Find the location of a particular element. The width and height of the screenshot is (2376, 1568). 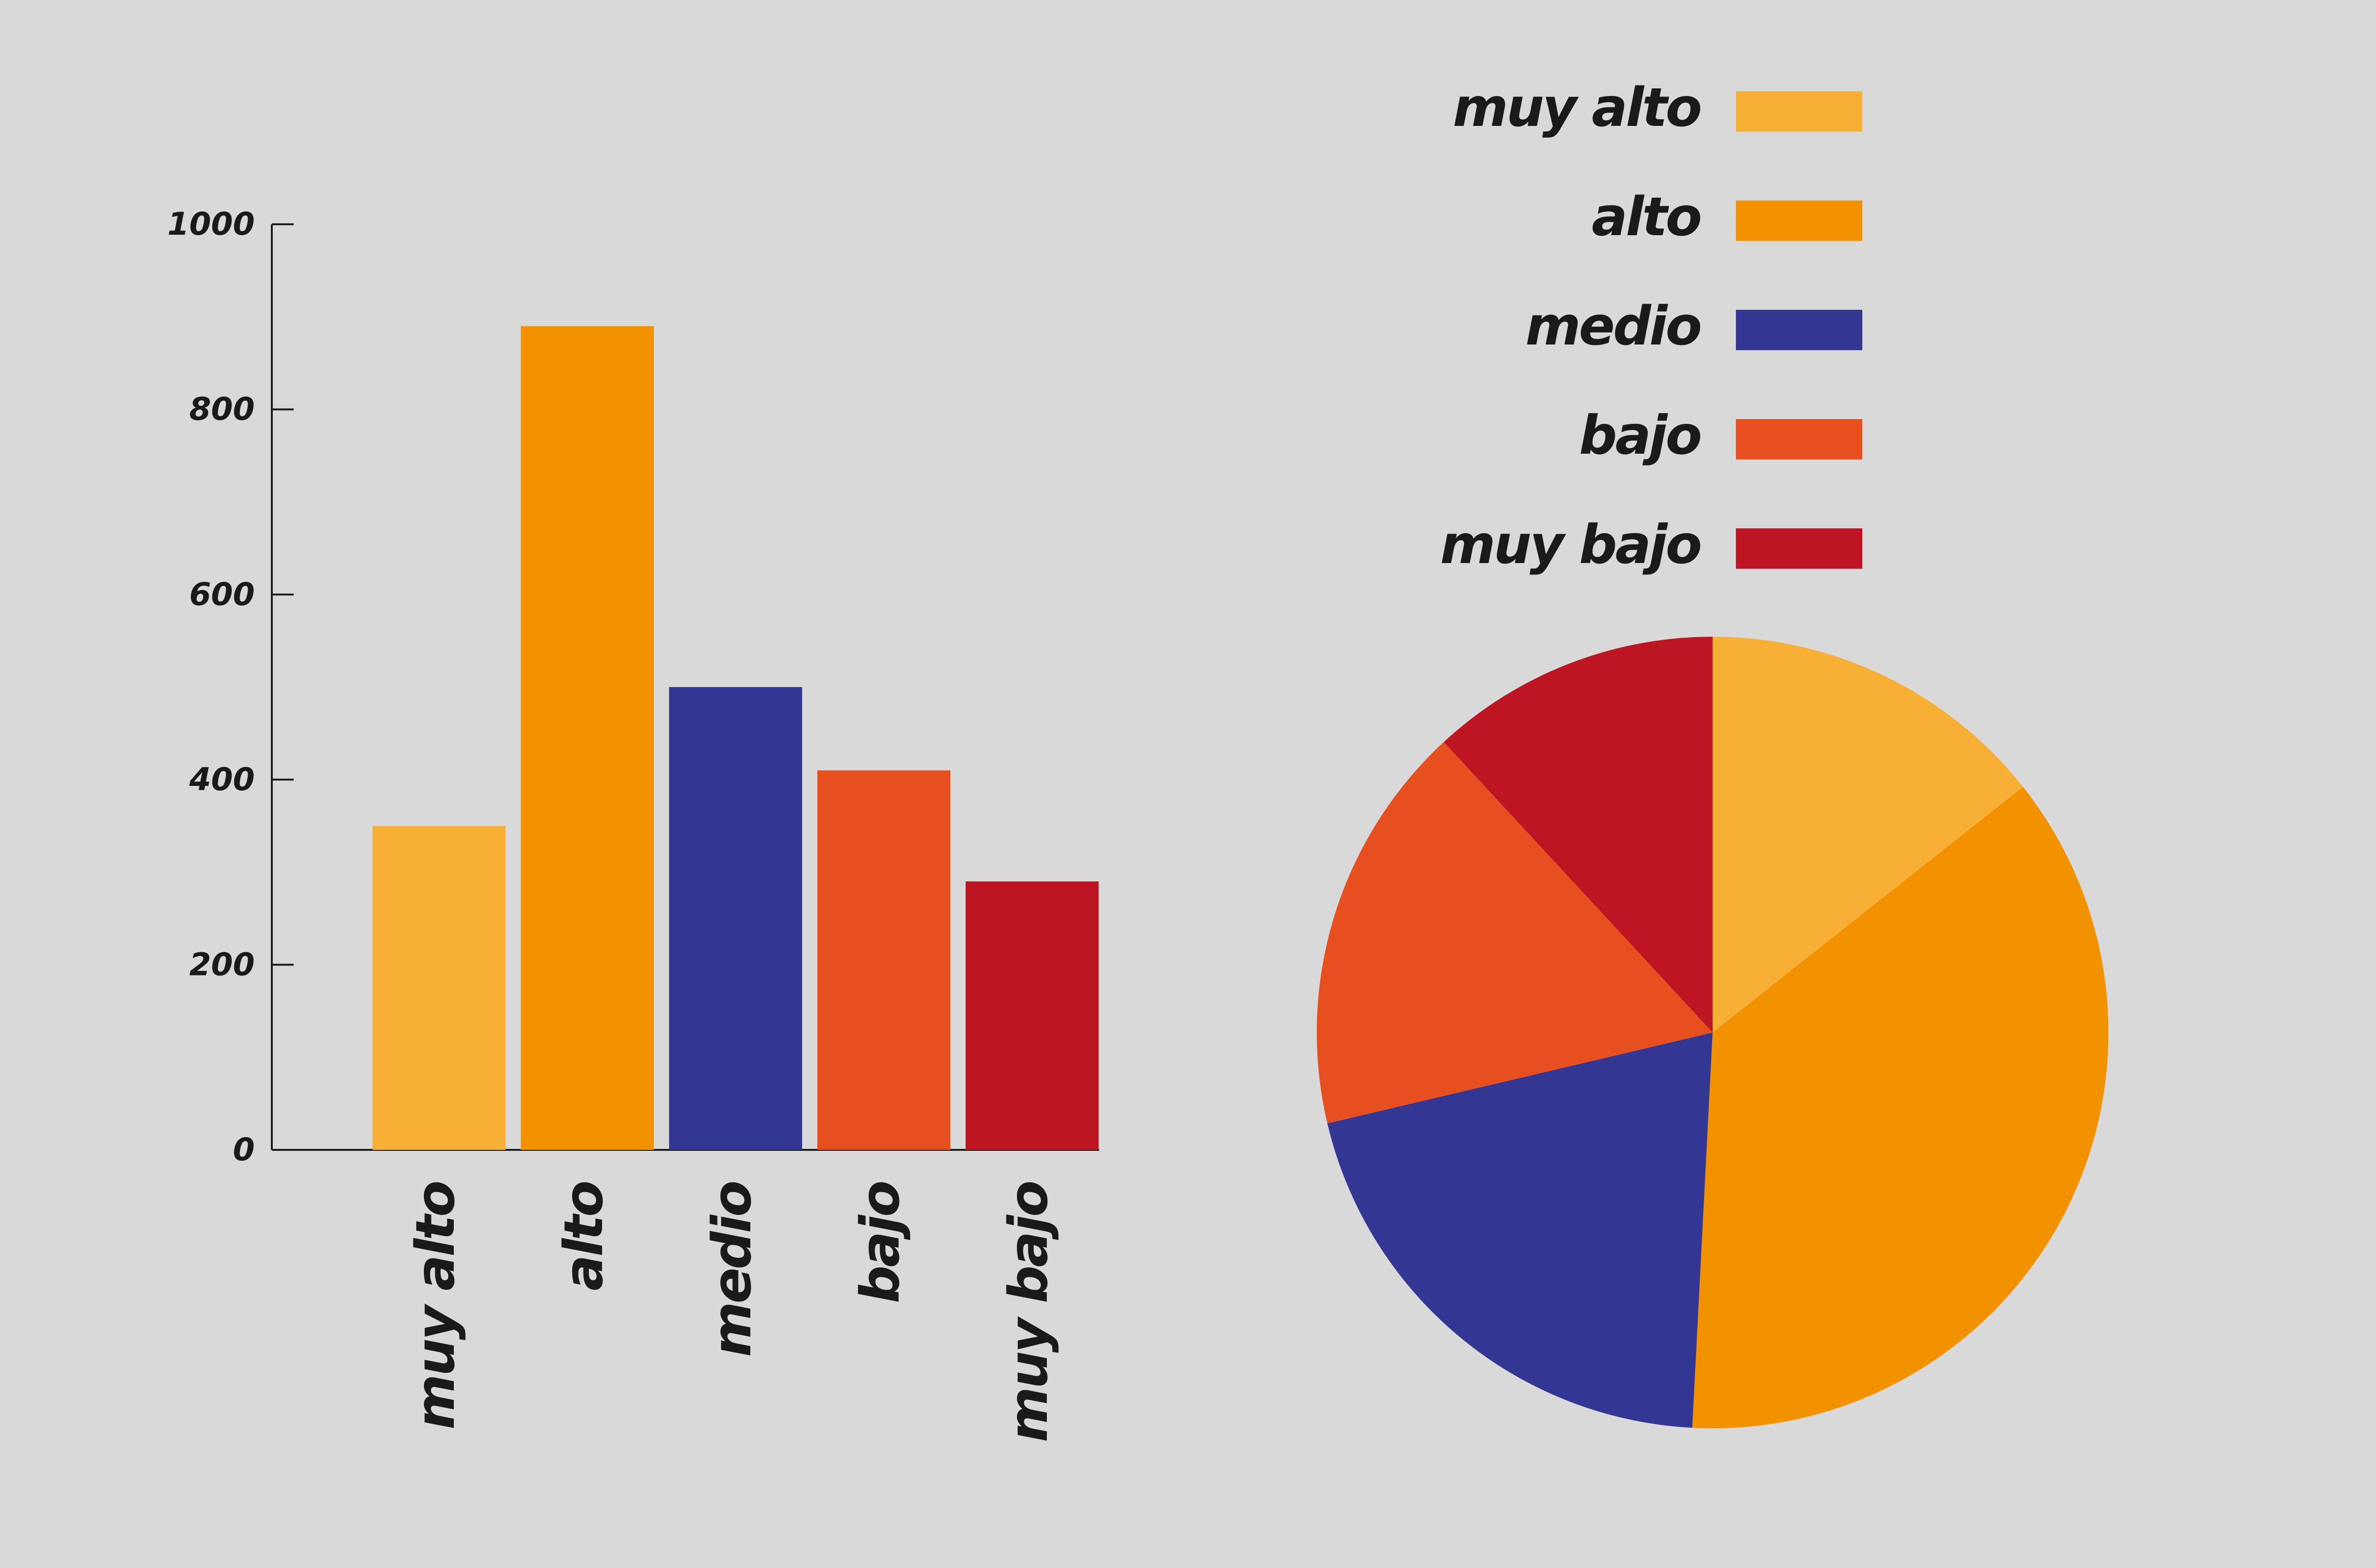

x-tick-label: alto is located at coordinates (584, 1236).